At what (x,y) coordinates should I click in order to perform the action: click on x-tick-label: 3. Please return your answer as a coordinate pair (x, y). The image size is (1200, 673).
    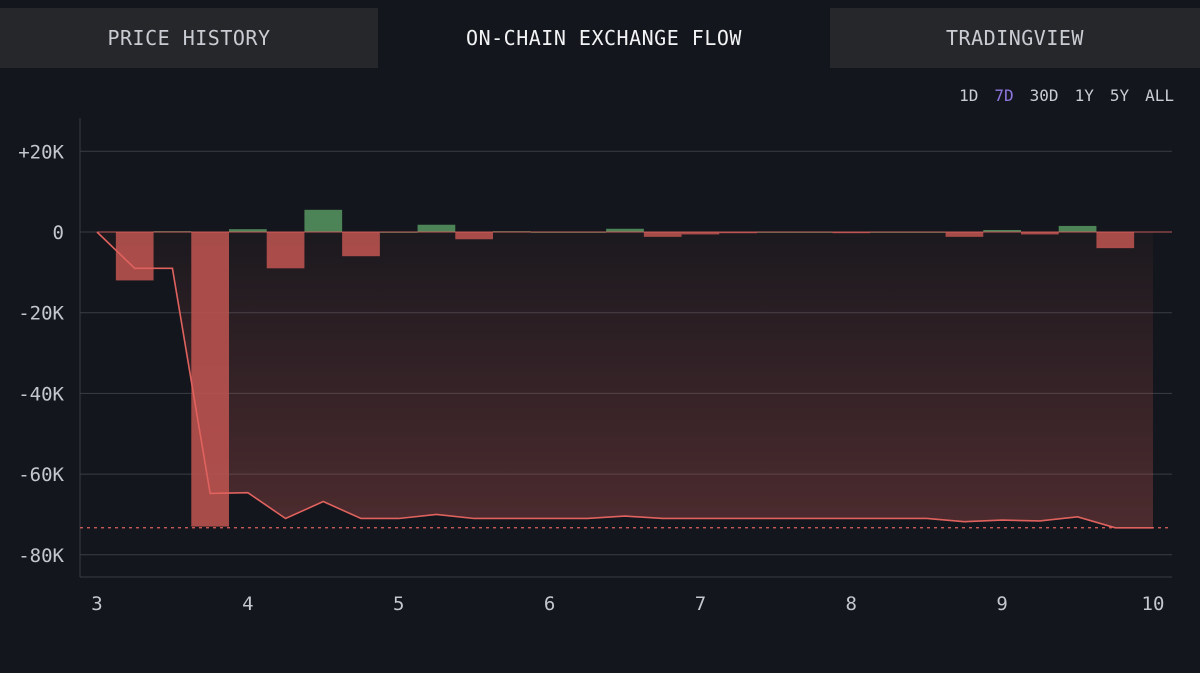
    Looking at the image, I should click on (96, 604).